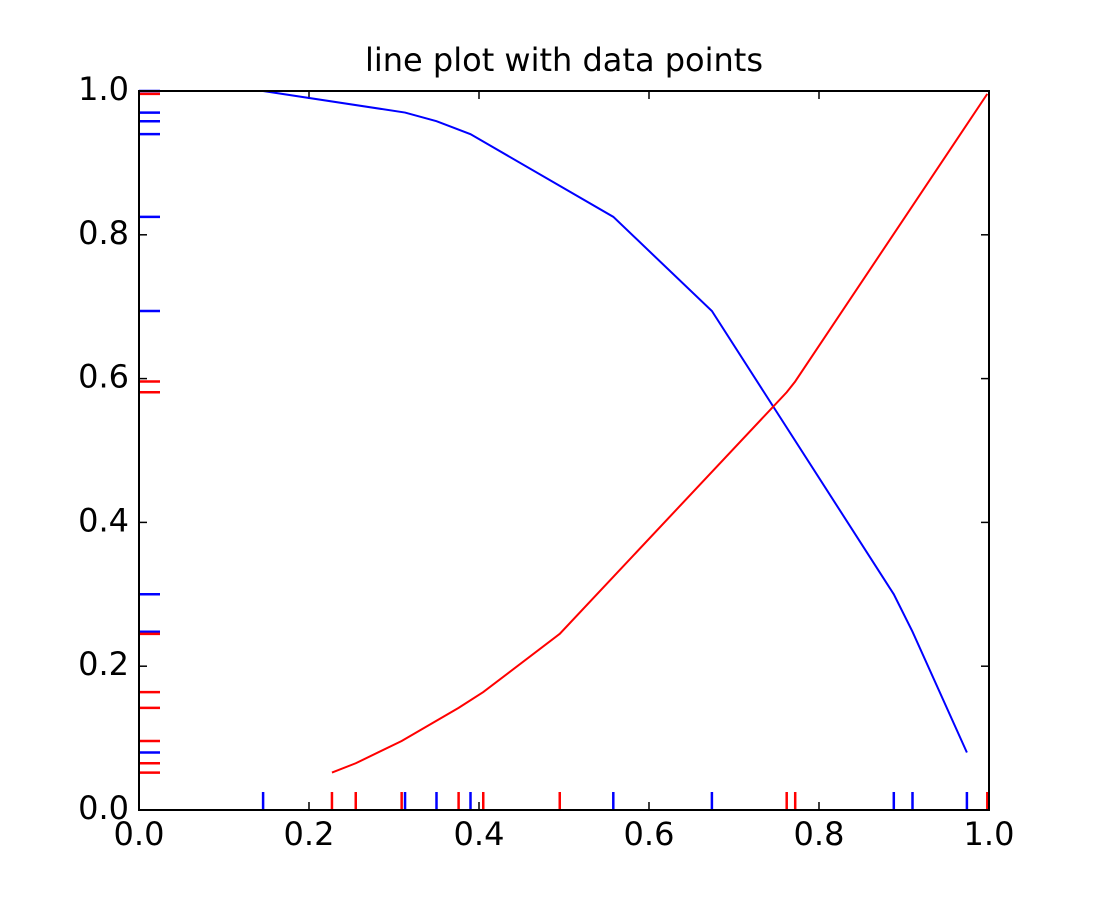  Describe the element at coordinates (309, 834) in the screenshot. I see `x-tick-label: 0.2` at that location.